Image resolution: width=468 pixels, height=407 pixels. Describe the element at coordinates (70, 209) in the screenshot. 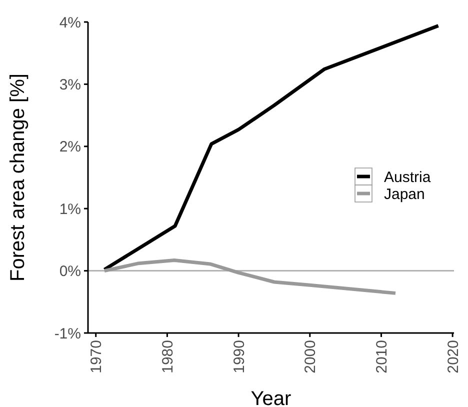

I see `y-tick-label: 1%` at that location.